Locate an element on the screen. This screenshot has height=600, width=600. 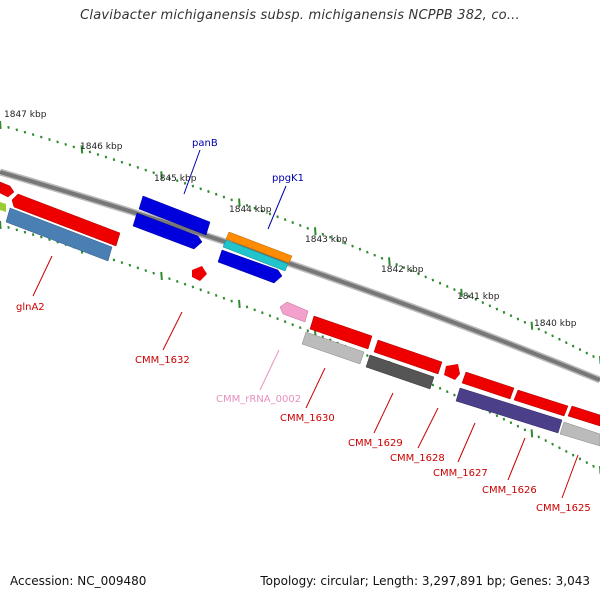
gene-label-ppgK1: ppgK1 is located at coordinates (288, 178).